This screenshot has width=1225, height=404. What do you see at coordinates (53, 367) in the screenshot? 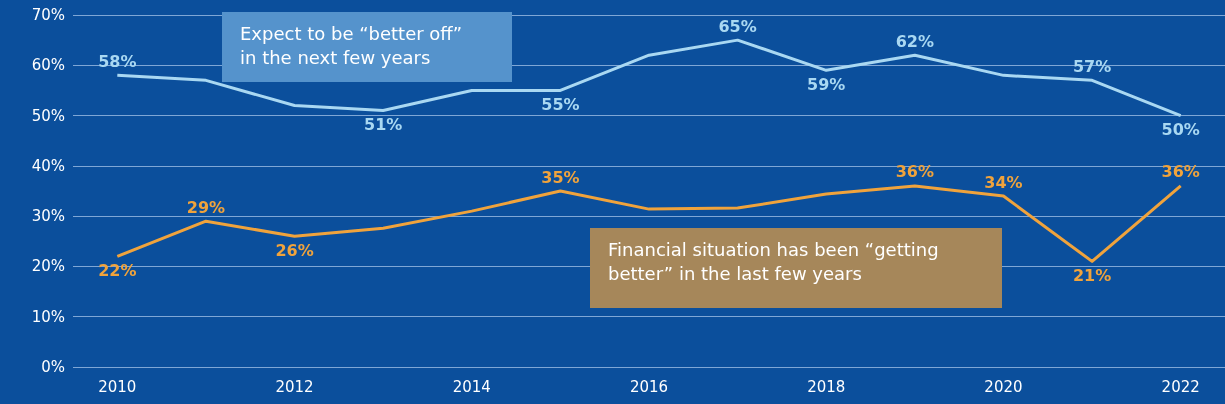
I see `y-tick-label: 0%` at bounding box center [53, 367].